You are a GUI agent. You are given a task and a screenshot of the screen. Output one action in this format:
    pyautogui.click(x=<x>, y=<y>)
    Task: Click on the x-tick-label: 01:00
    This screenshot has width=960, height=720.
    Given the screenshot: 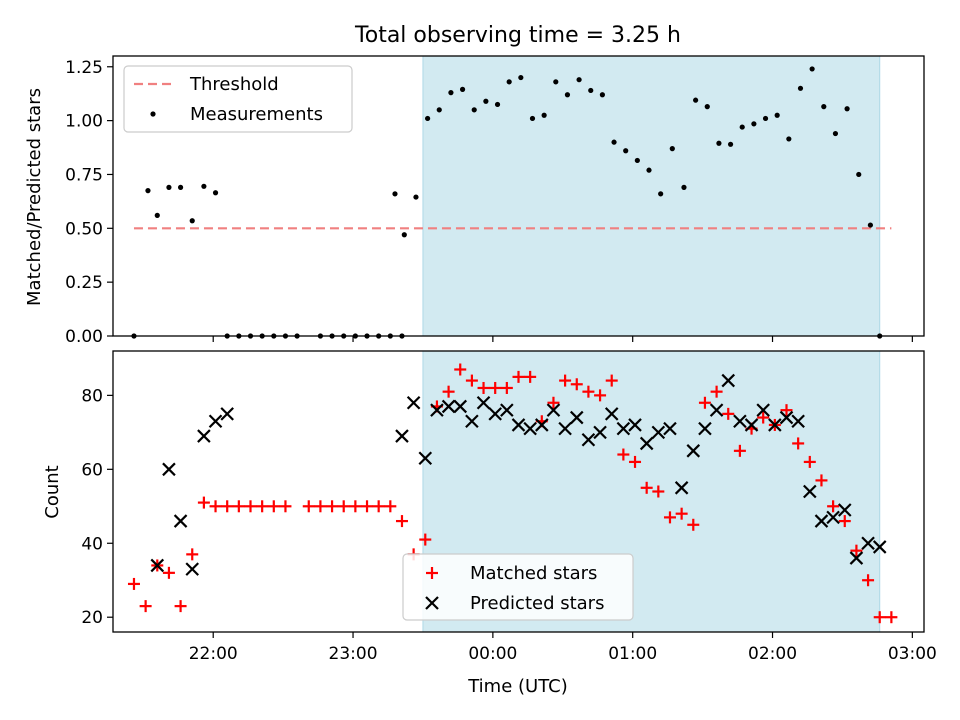 What is the action you would take?
    pyautogui.click(x=632, y=654)
    